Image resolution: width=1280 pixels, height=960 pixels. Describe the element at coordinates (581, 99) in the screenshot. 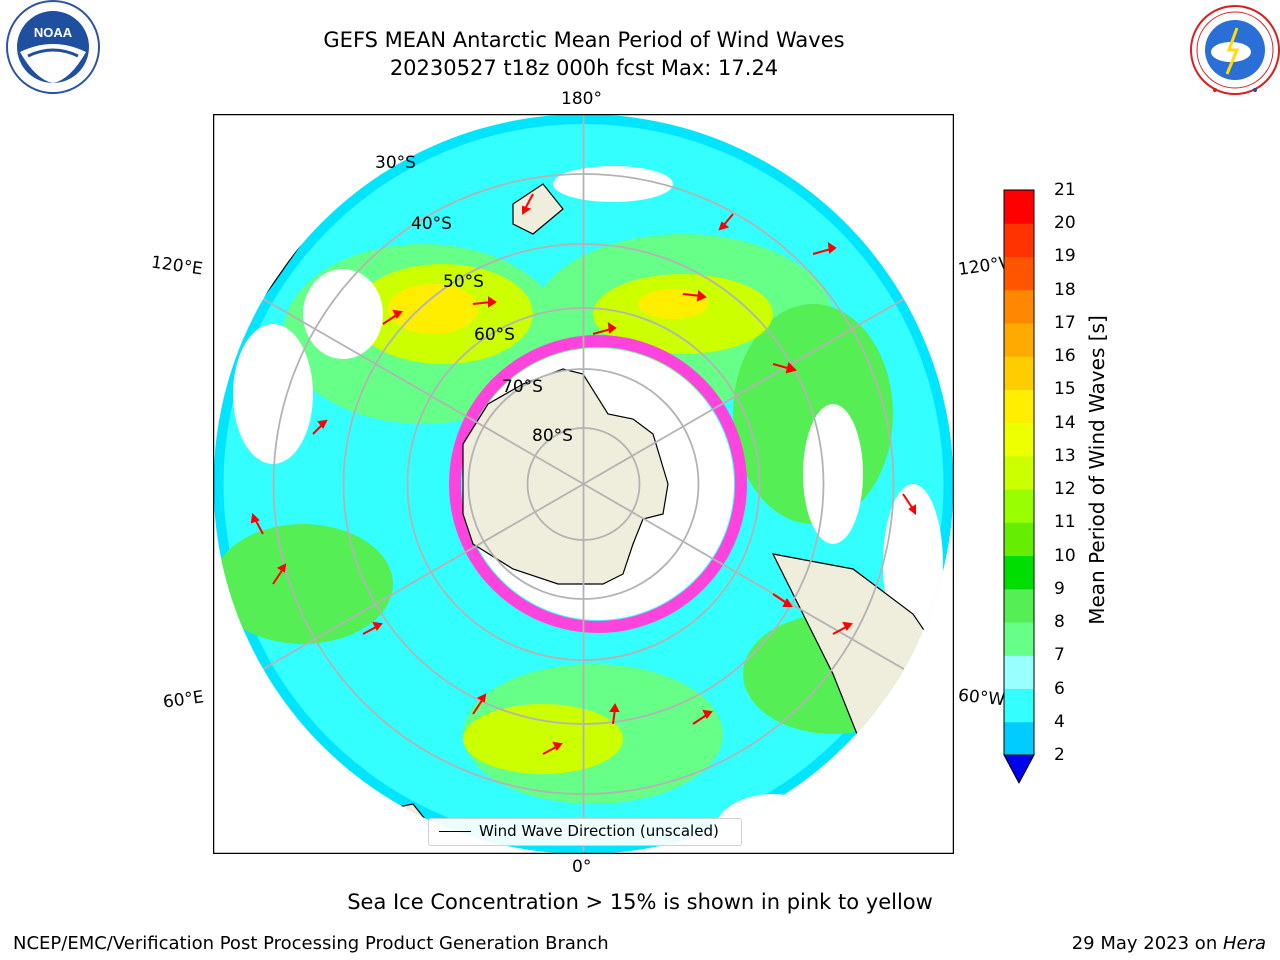

I see `lon-label-180: 180°` at that location.